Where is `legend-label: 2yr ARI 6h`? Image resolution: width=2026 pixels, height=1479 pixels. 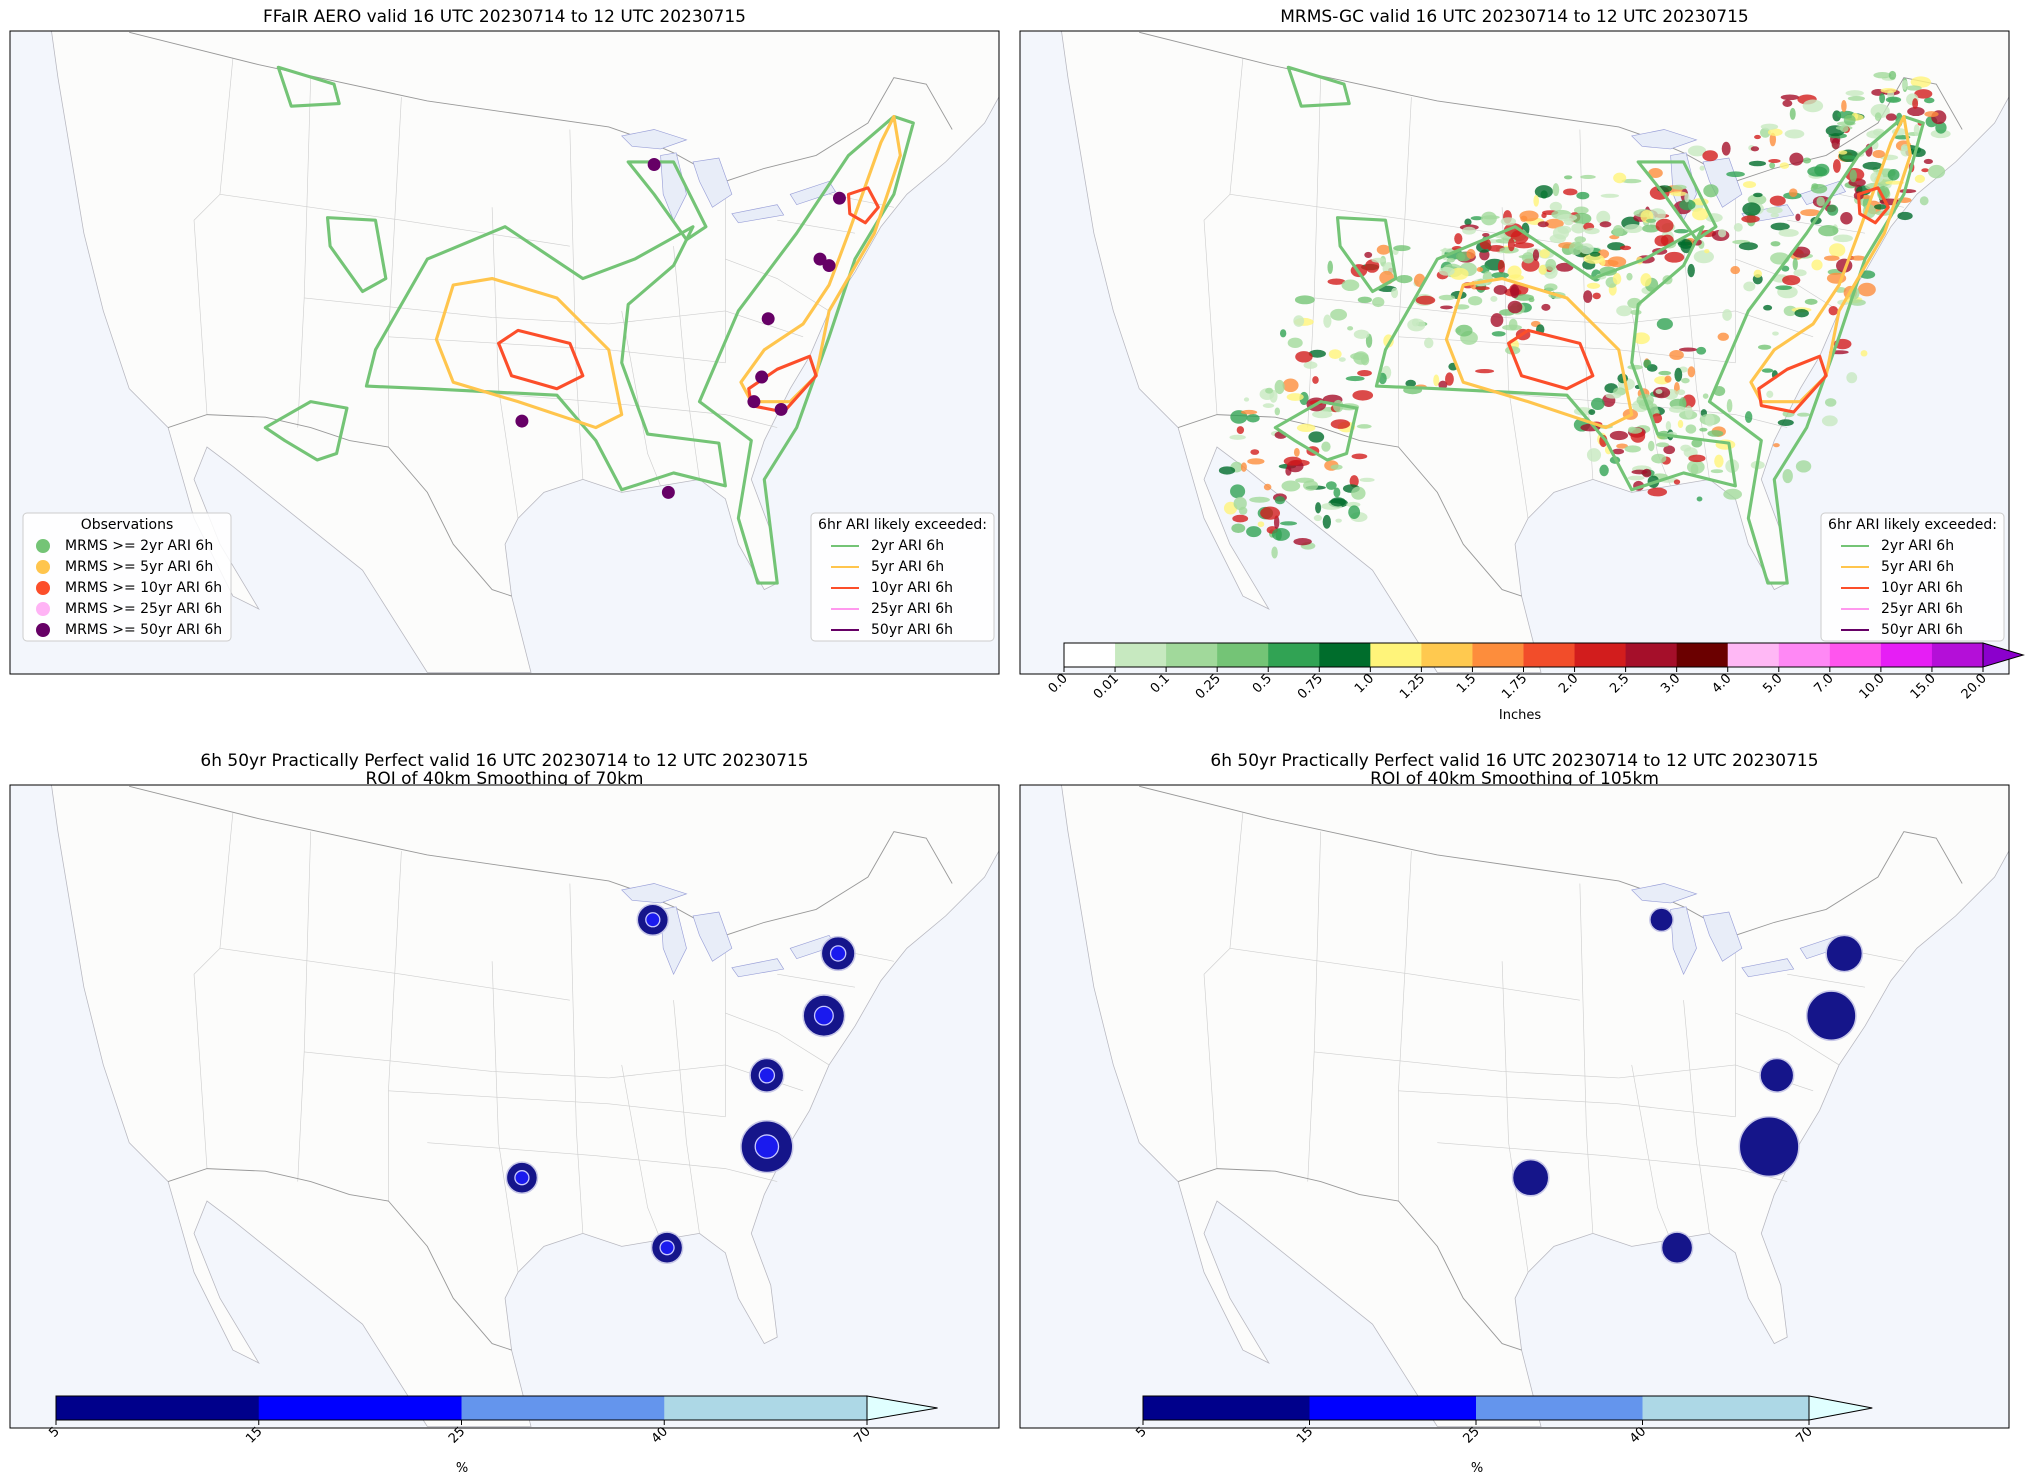
legend-label: 2yr ARI 6h is located at coordinates (1917, 546).